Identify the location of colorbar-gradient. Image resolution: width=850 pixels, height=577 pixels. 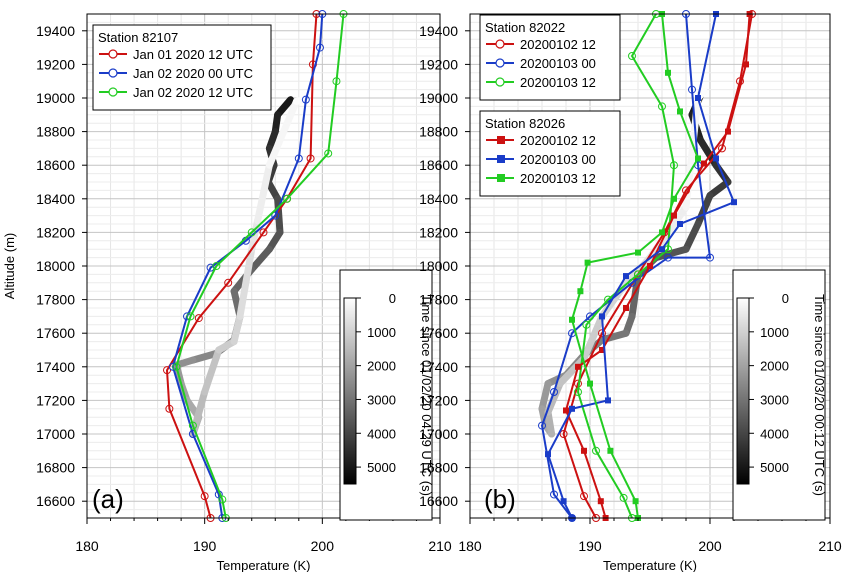
(743, 391).